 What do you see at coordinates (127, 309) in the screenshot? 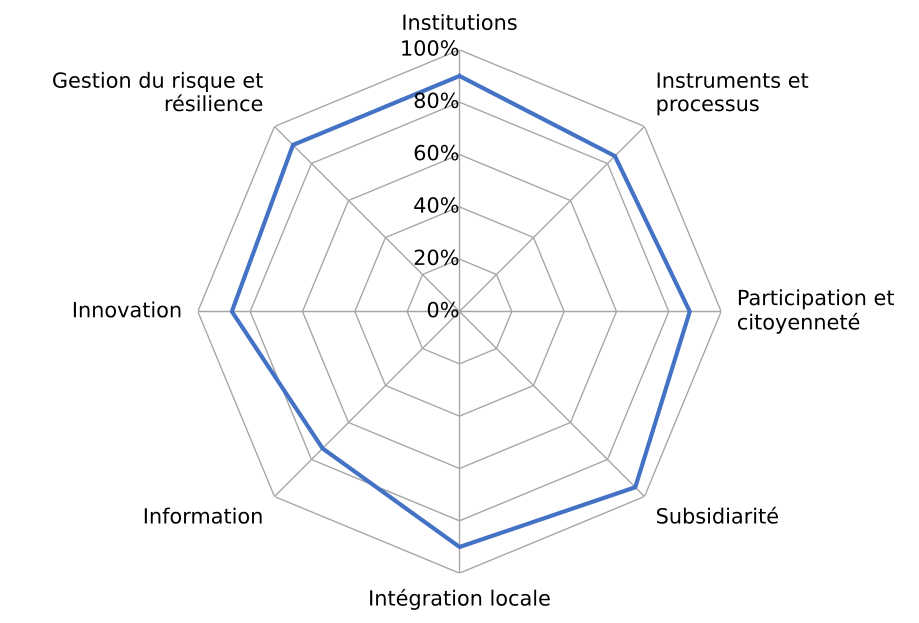
I see `spoke-label: Innovation` at bounding box center [127, 309].